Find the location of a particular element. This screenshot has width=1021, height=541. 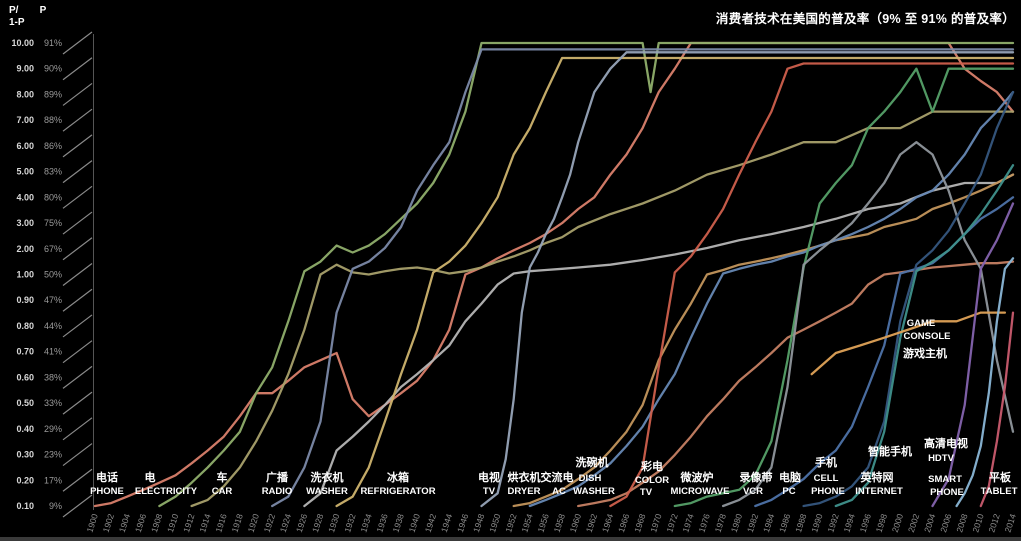

tech-label: DISH is located at coordinates (590, 478).